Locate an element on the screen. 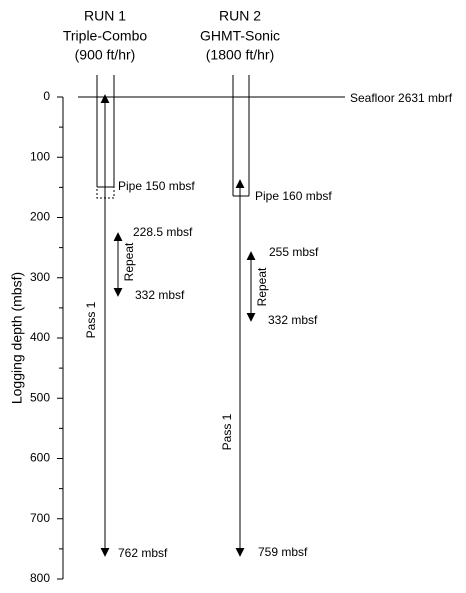 This screenshot has width=466, height=593. run-title: RUN 2 is located at coordinates (240, 16).